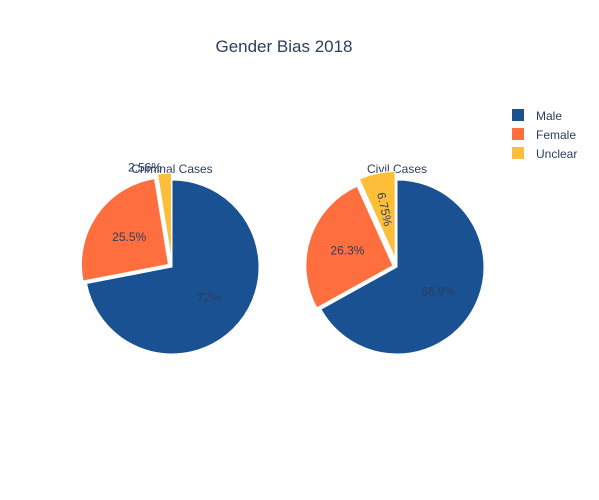 Image resolution: width=599 pixels, height=500 pixels. I want to click on legend-label-female: Female, so click(556, 135).